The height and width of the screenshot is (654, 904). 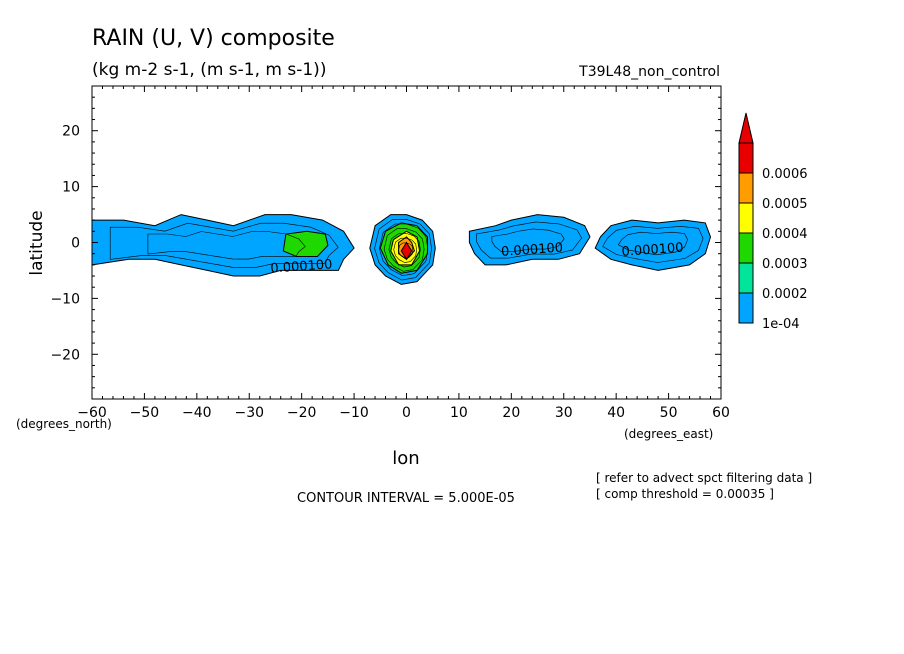 I want to click on x-tick-label: −30, so click(x=249, y=413).